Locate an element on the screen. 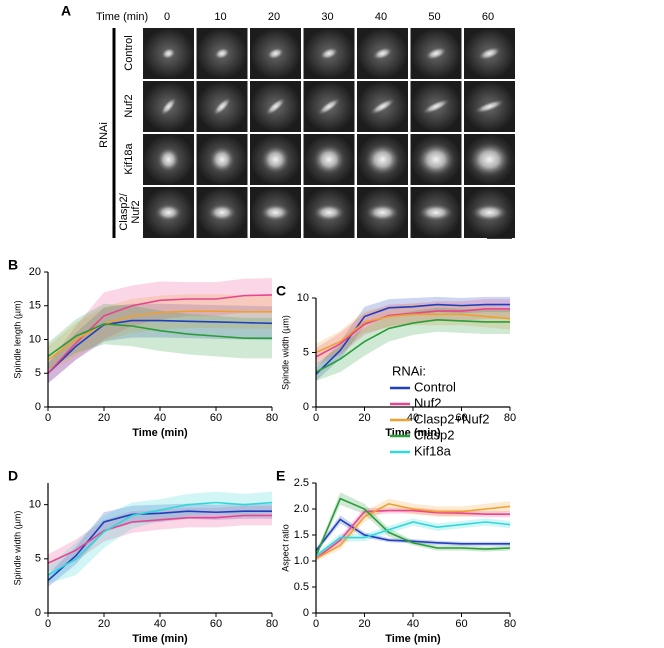 This screenshot has height=648, width=664. row-label: Clasp2/Nuf2 is located at coordinates (130, 211).